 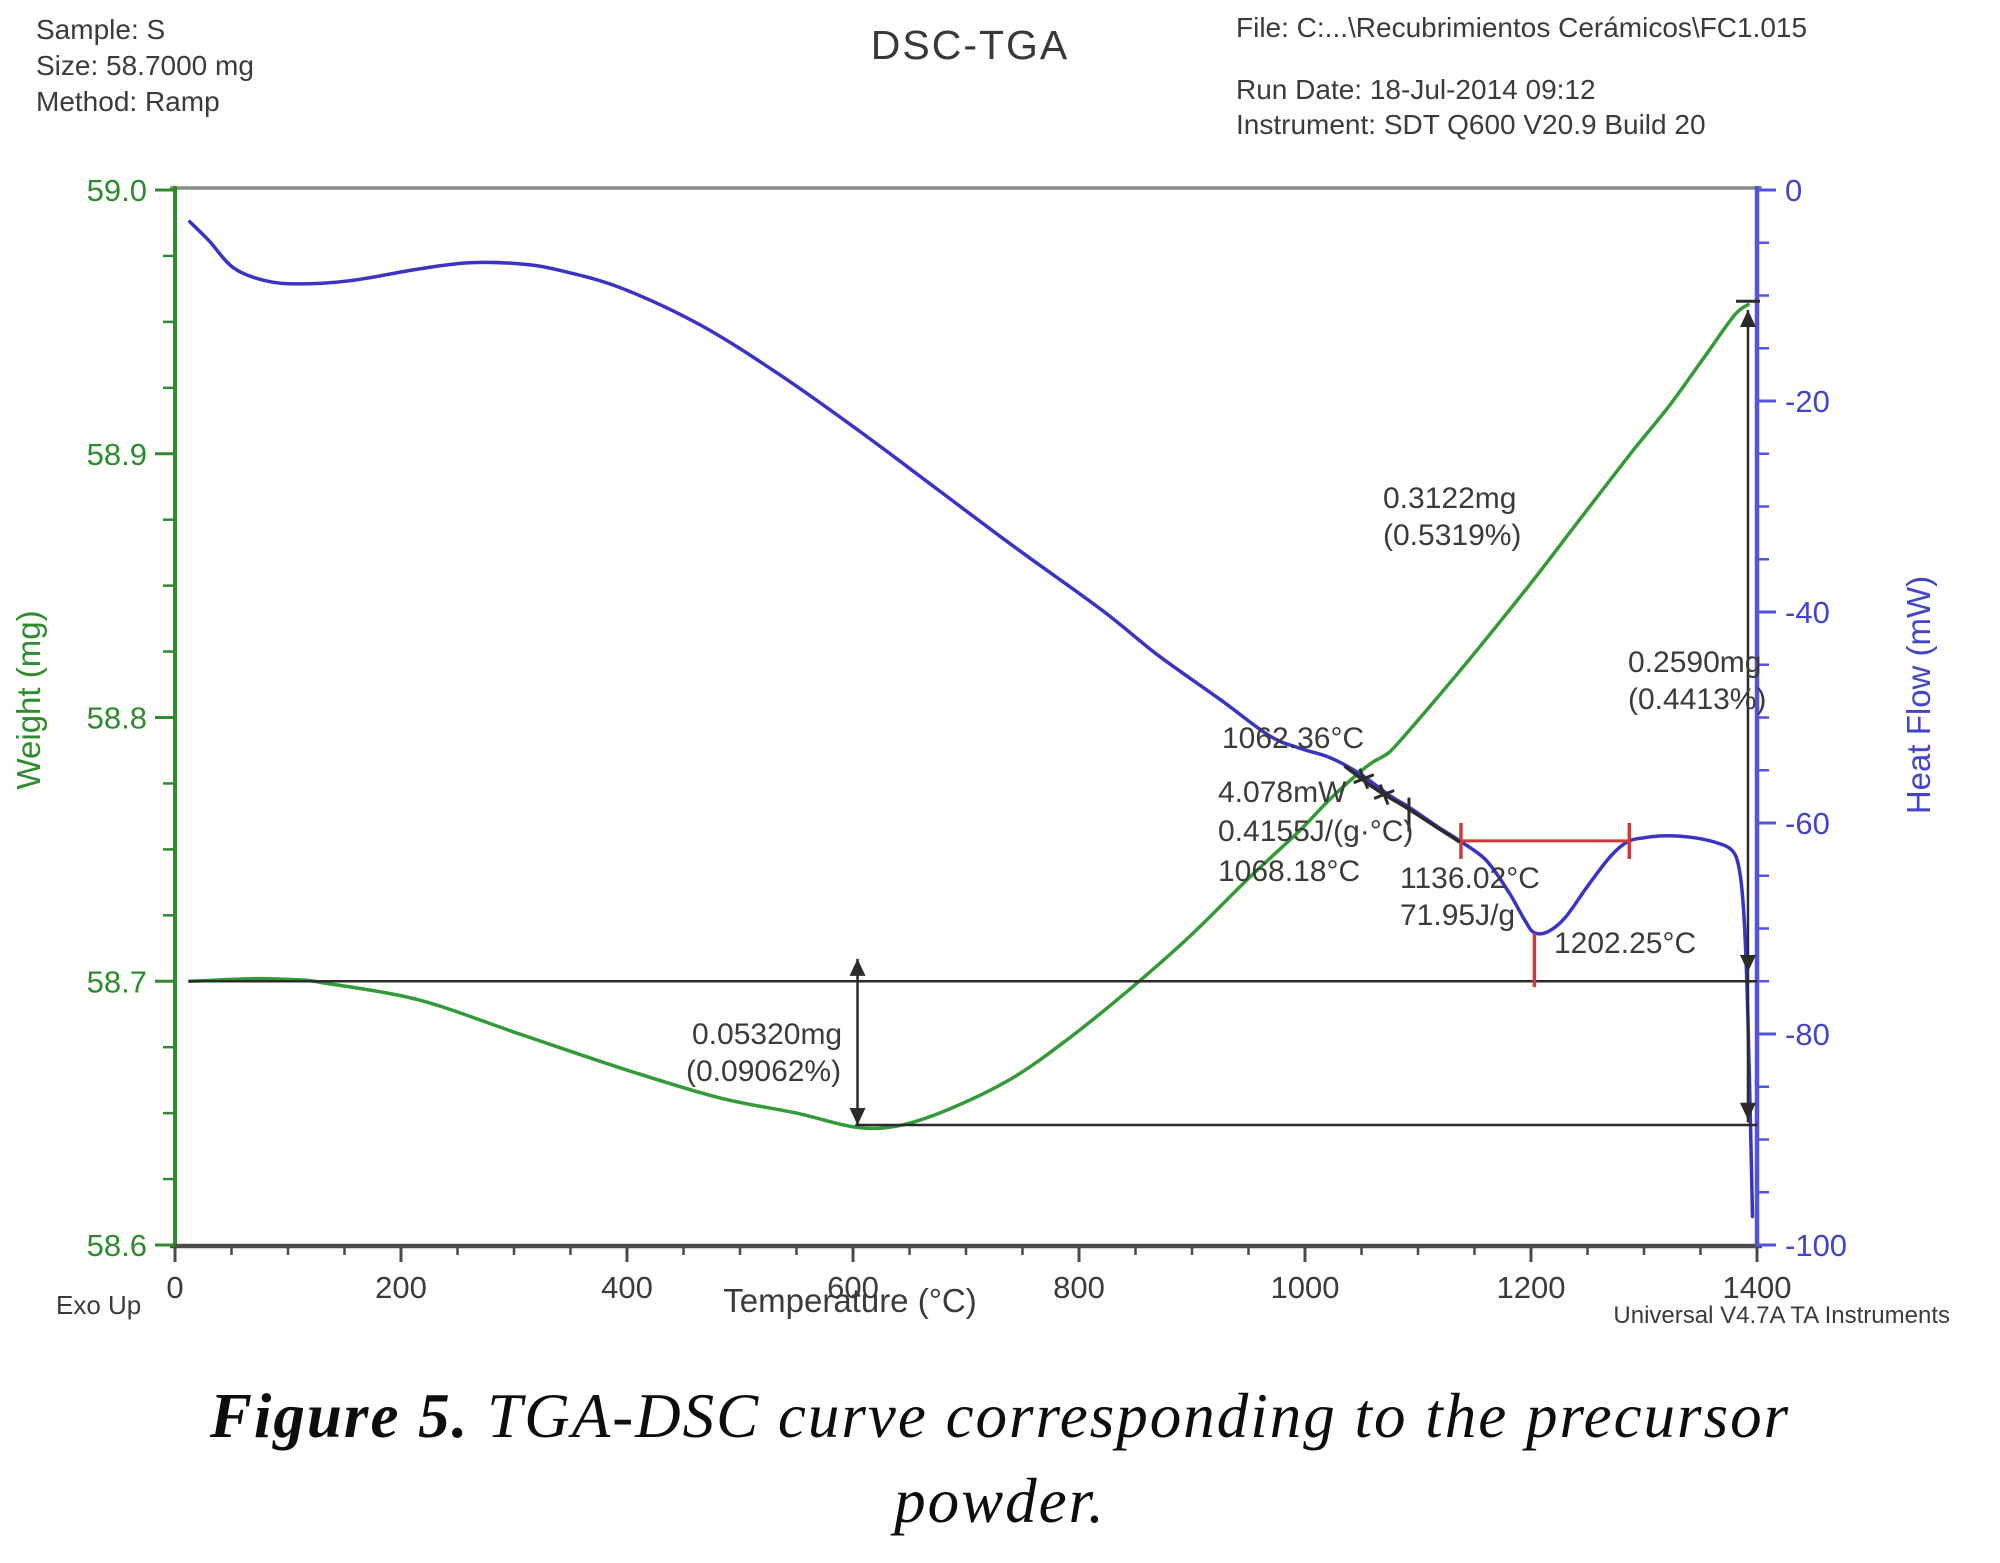 I want to click on annotation-label: 1202.25°C, so click(x=1625, y=943).